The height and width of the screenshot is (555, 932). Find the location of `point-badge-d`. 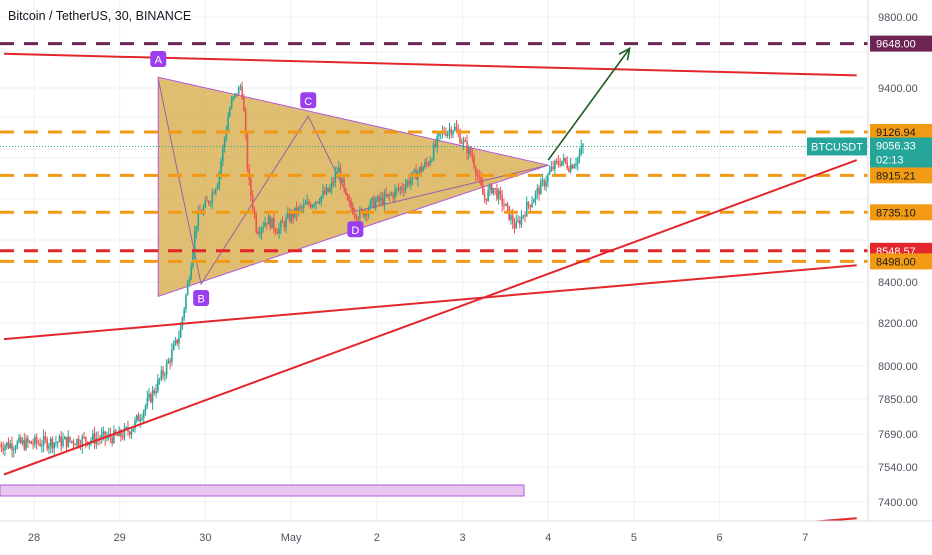

point-badge-d is located at coordinates (355, 229).